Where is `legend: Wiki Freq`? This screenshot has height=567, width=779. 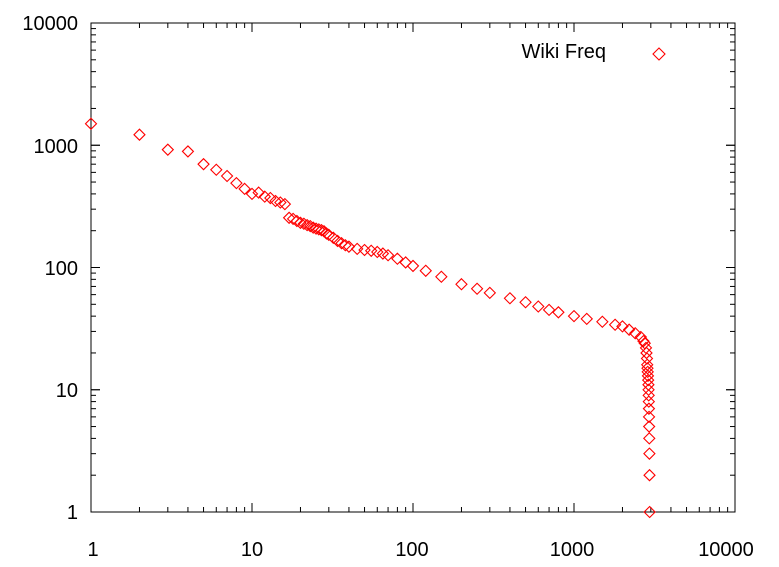
legend: Wiki Freq is located at coordinates (594, 52).